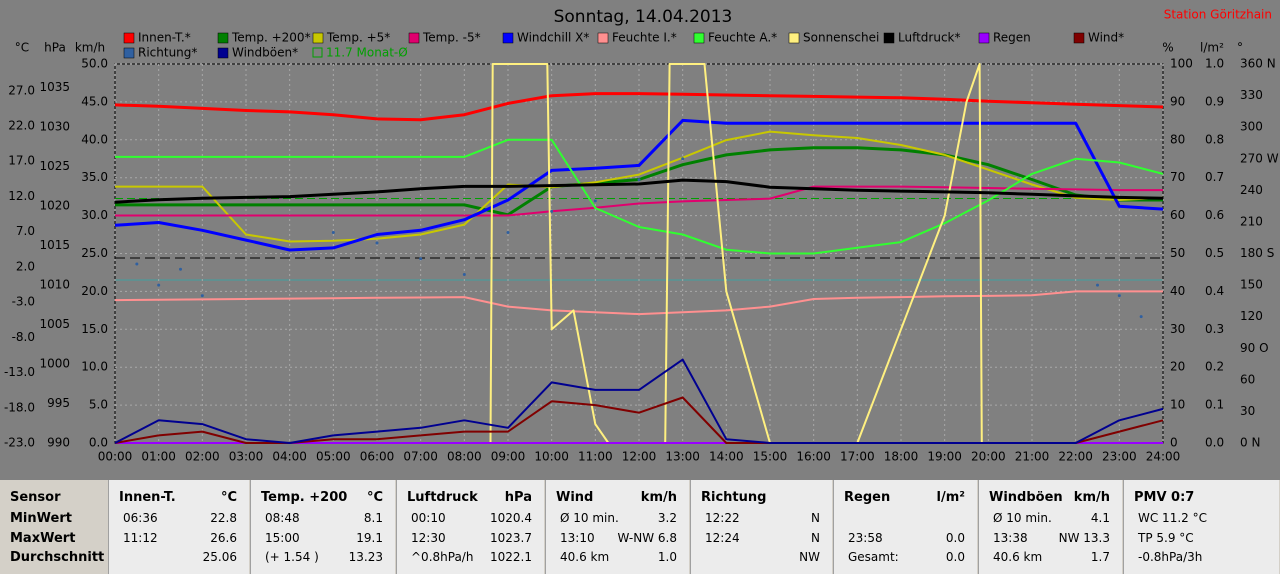  What do you see at coordinates (1181, 64) in the screenshot?
I see `y-tick-label: 100` at bounding box center [1181, 64].